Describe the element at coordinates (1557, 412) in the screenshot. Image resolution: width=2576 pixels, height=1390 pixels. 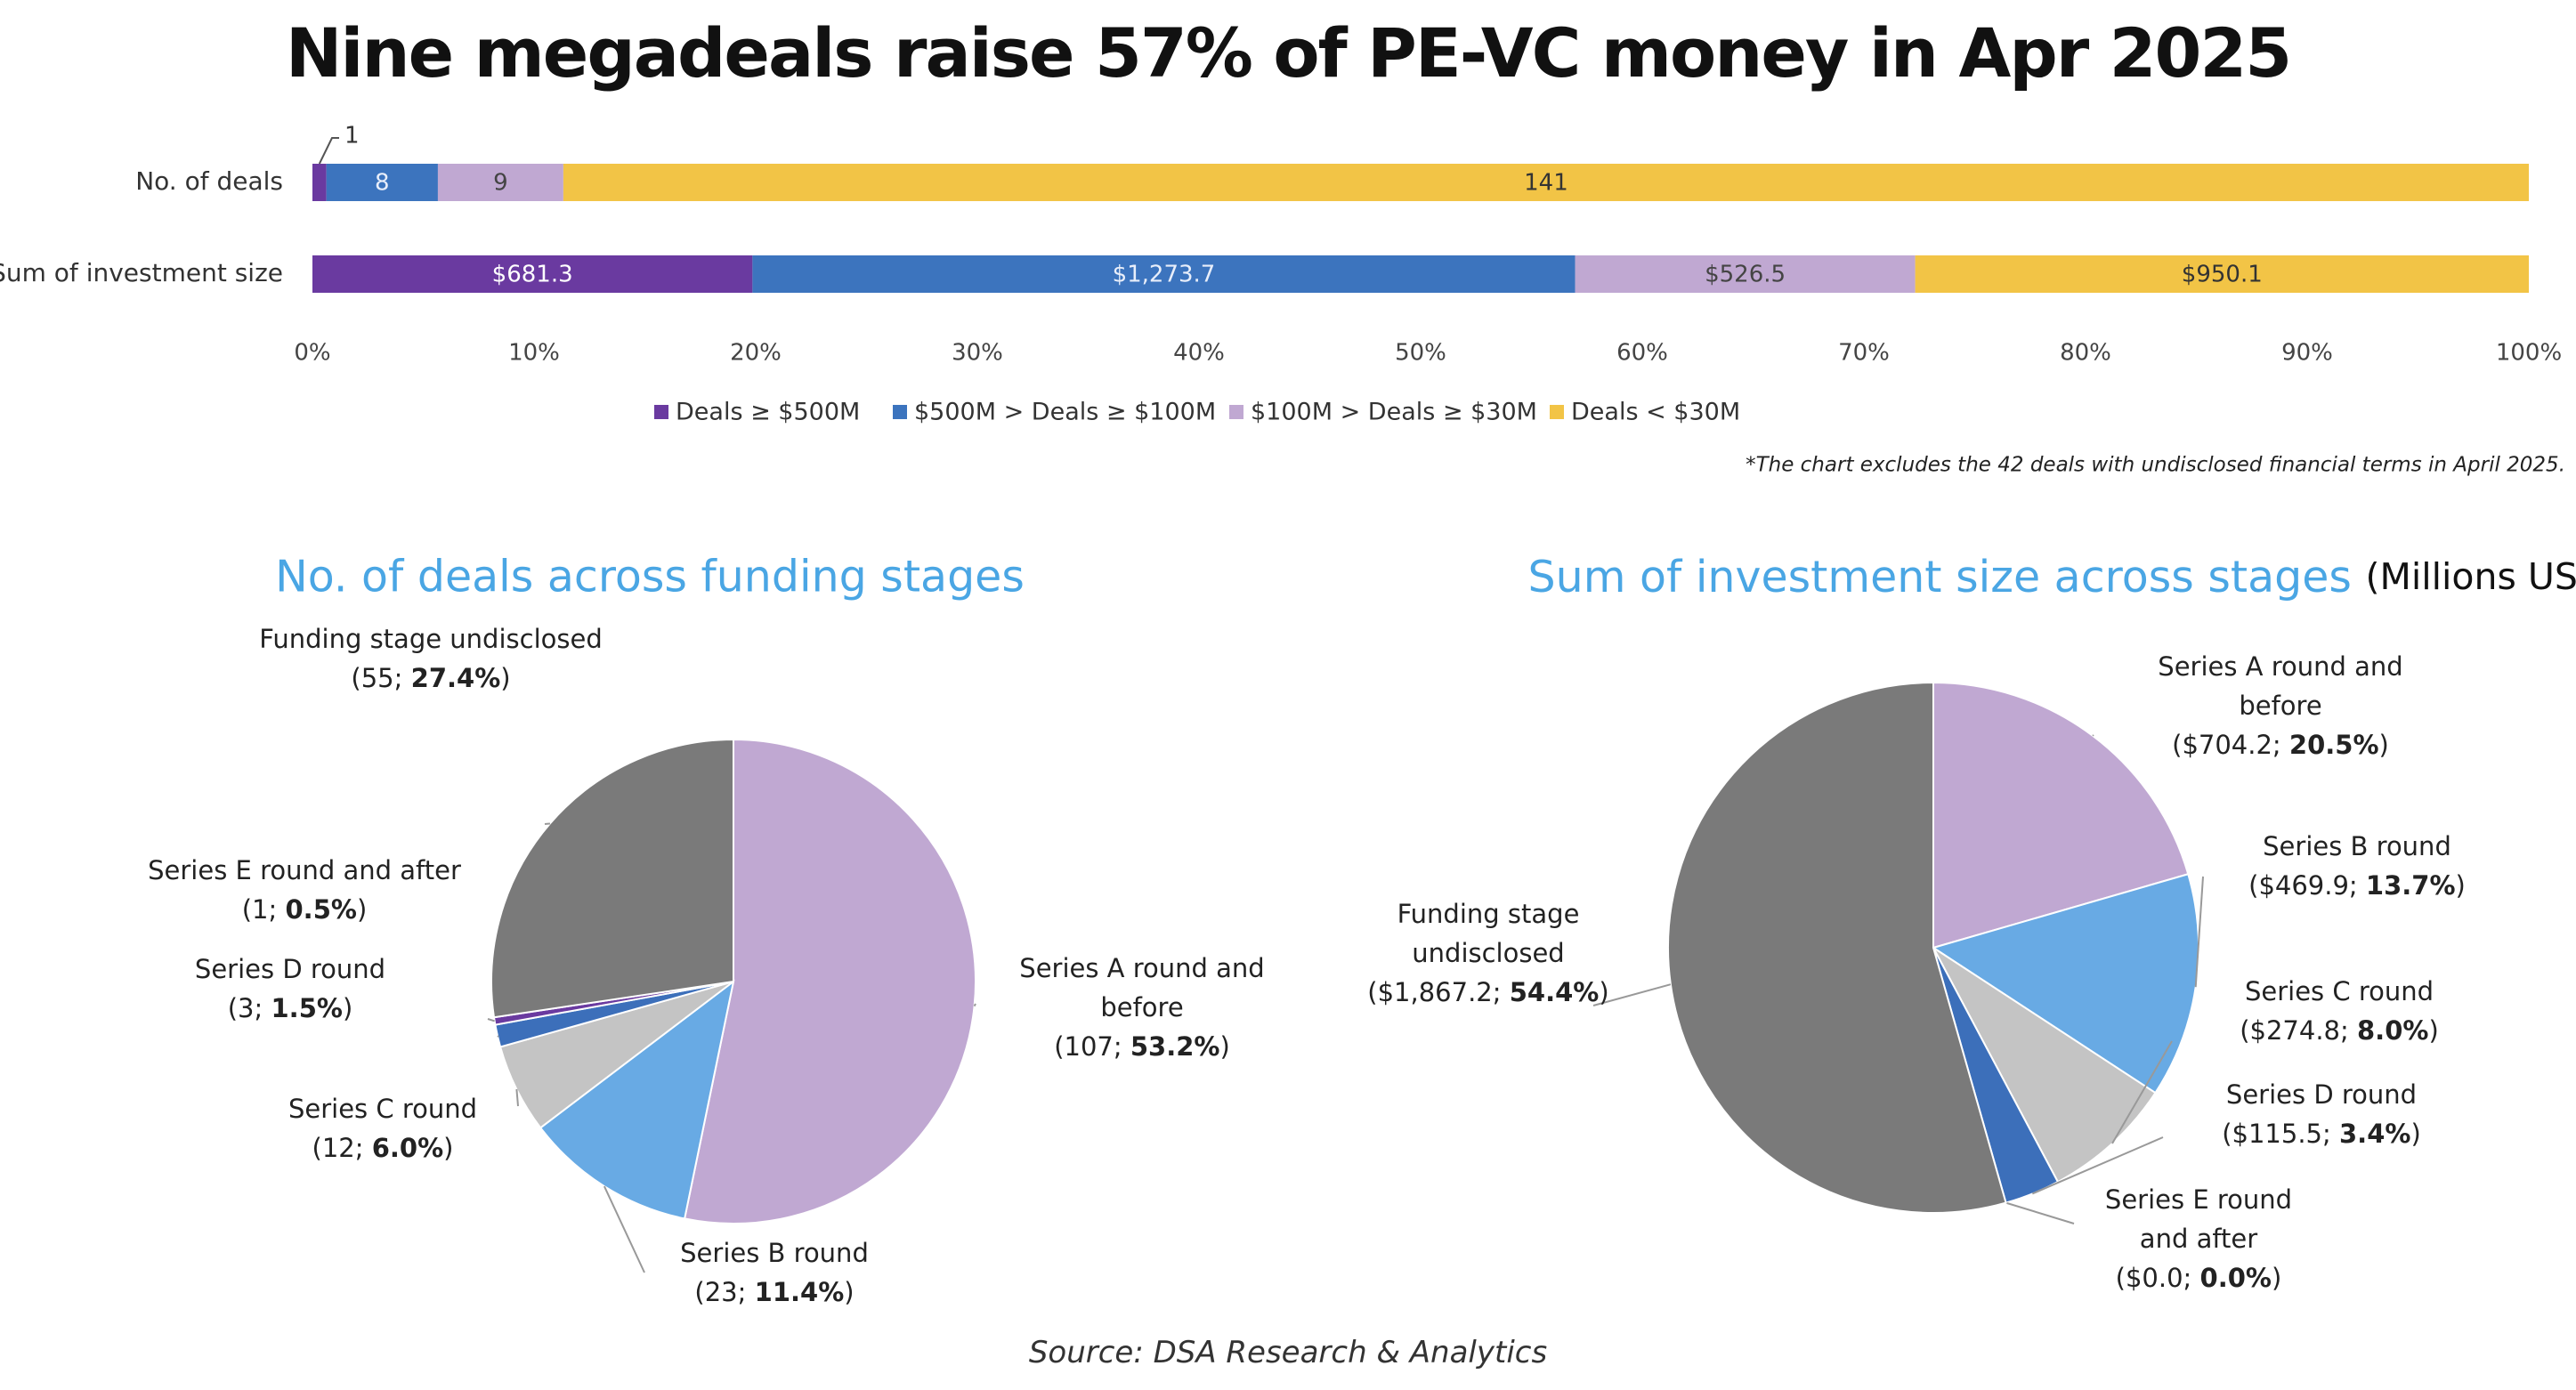
I see `legend-swatch-deals-30m` at that location.